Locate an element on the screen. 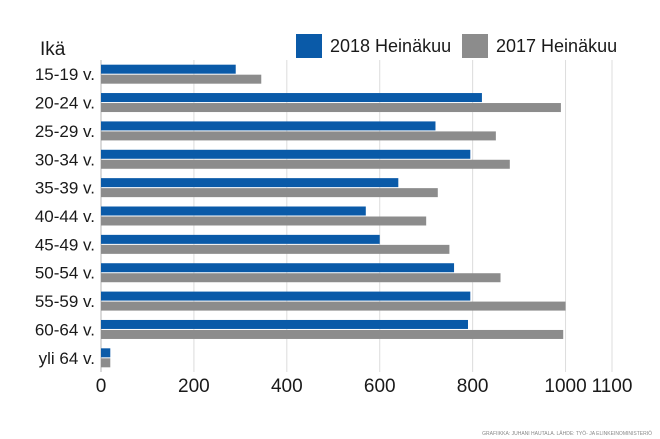 The height and width of the screenshot is (439, 660). category-label: 25-29 v. is located at coordinates (65, 131).